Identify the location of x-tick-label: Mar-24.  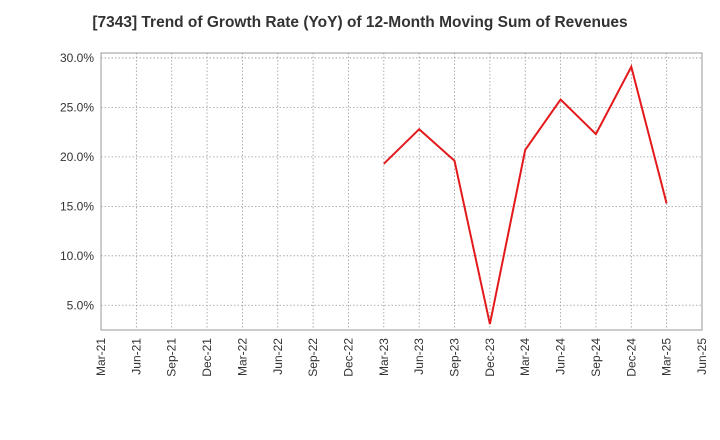
(525, 357).